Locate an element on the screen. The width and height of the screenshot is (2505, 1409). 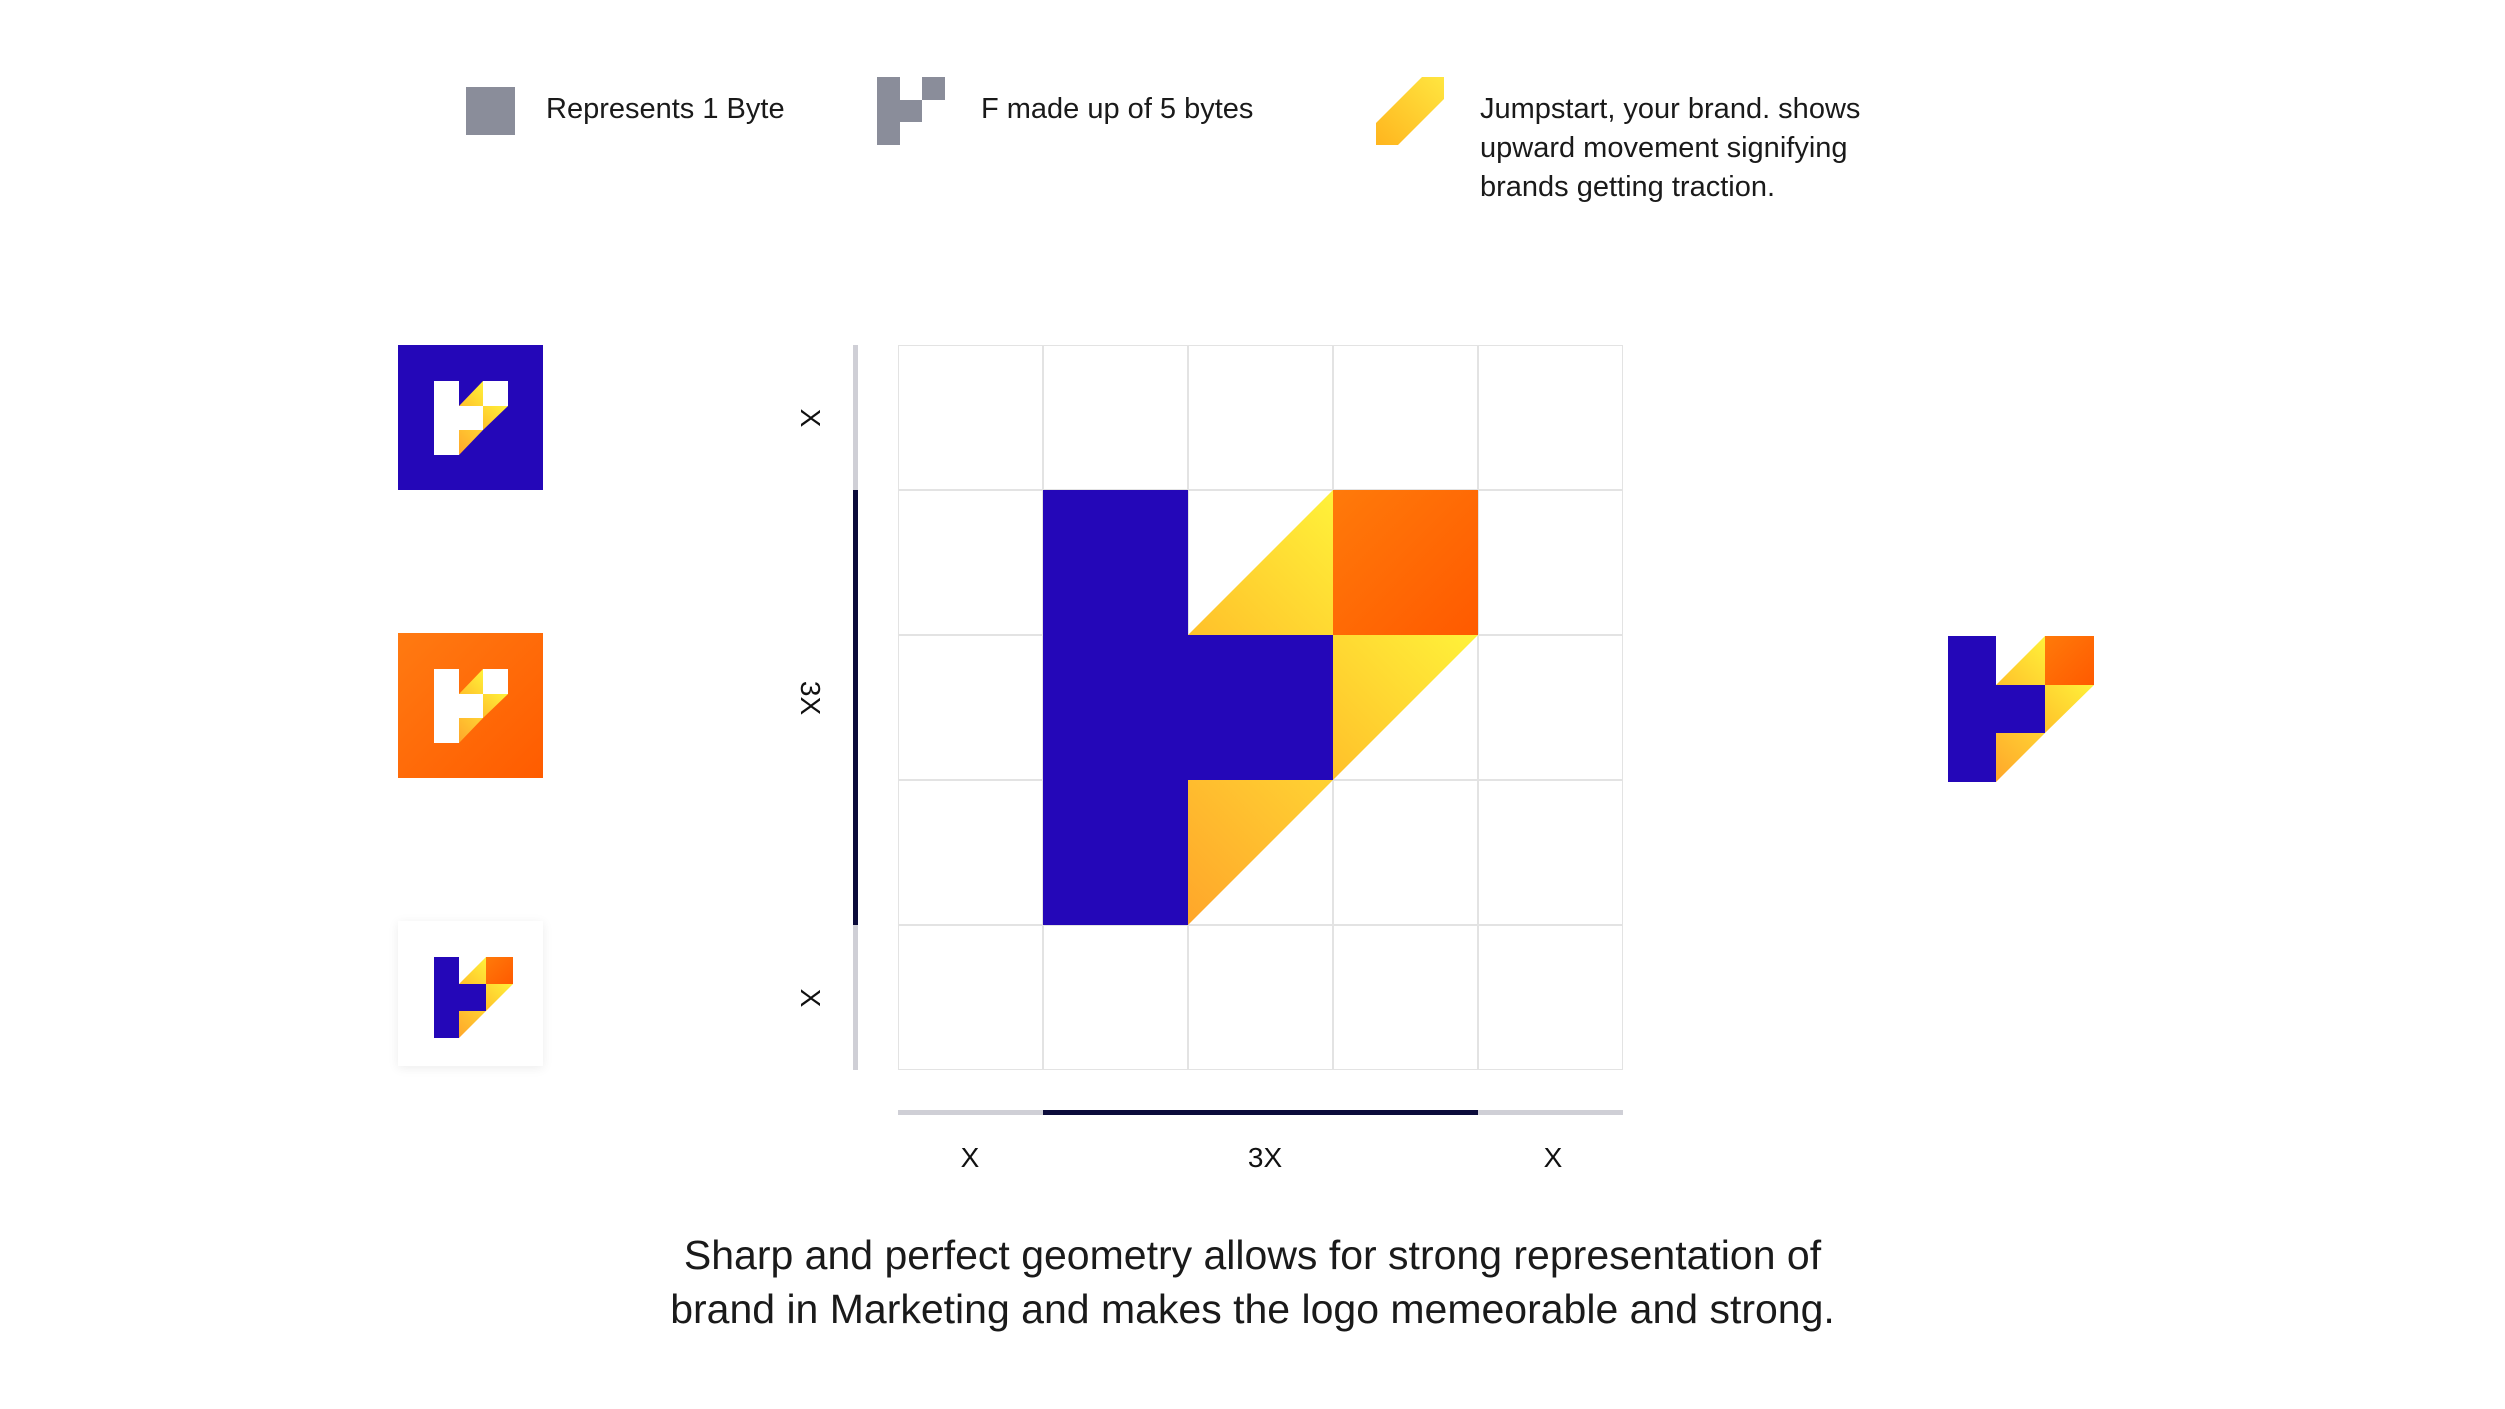
logo-indigo-tile is located at coordinates (470, 417).